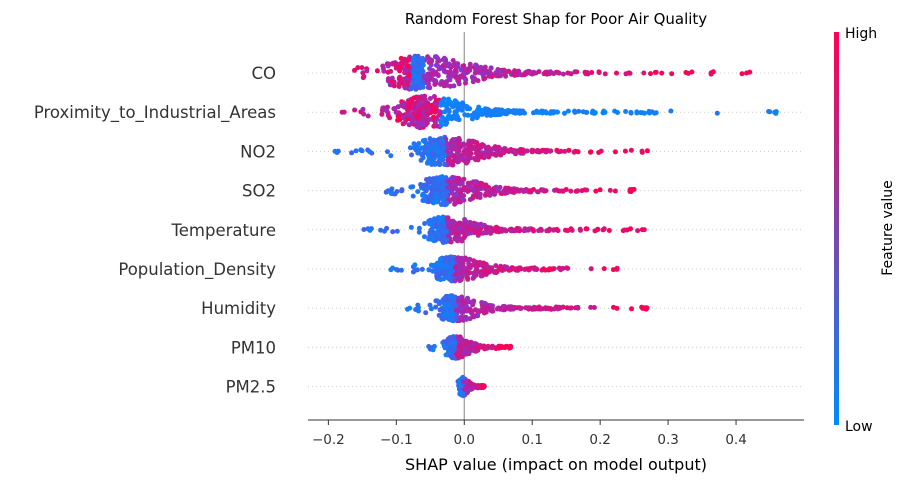  What do you see at coordinates (667, 440) in the screenshot?
I see `x-tick-label: 0.3` at bounding box center [667, 440].